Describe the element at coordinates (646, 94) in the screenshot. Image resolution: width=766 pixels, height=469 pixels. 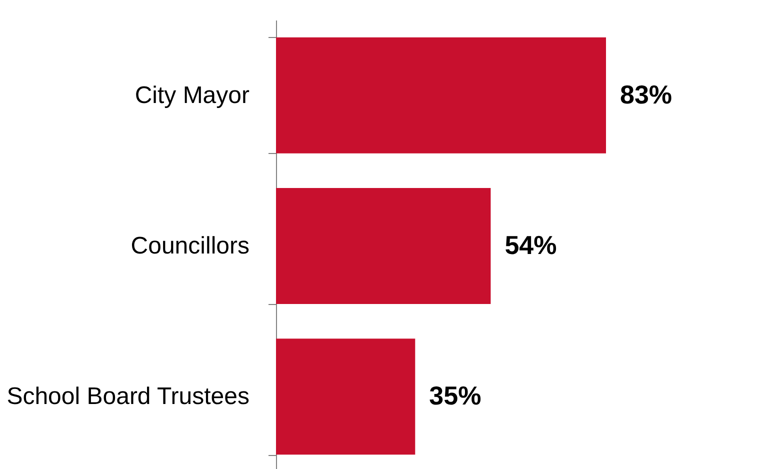
I see `data-label: 83%` at that location.